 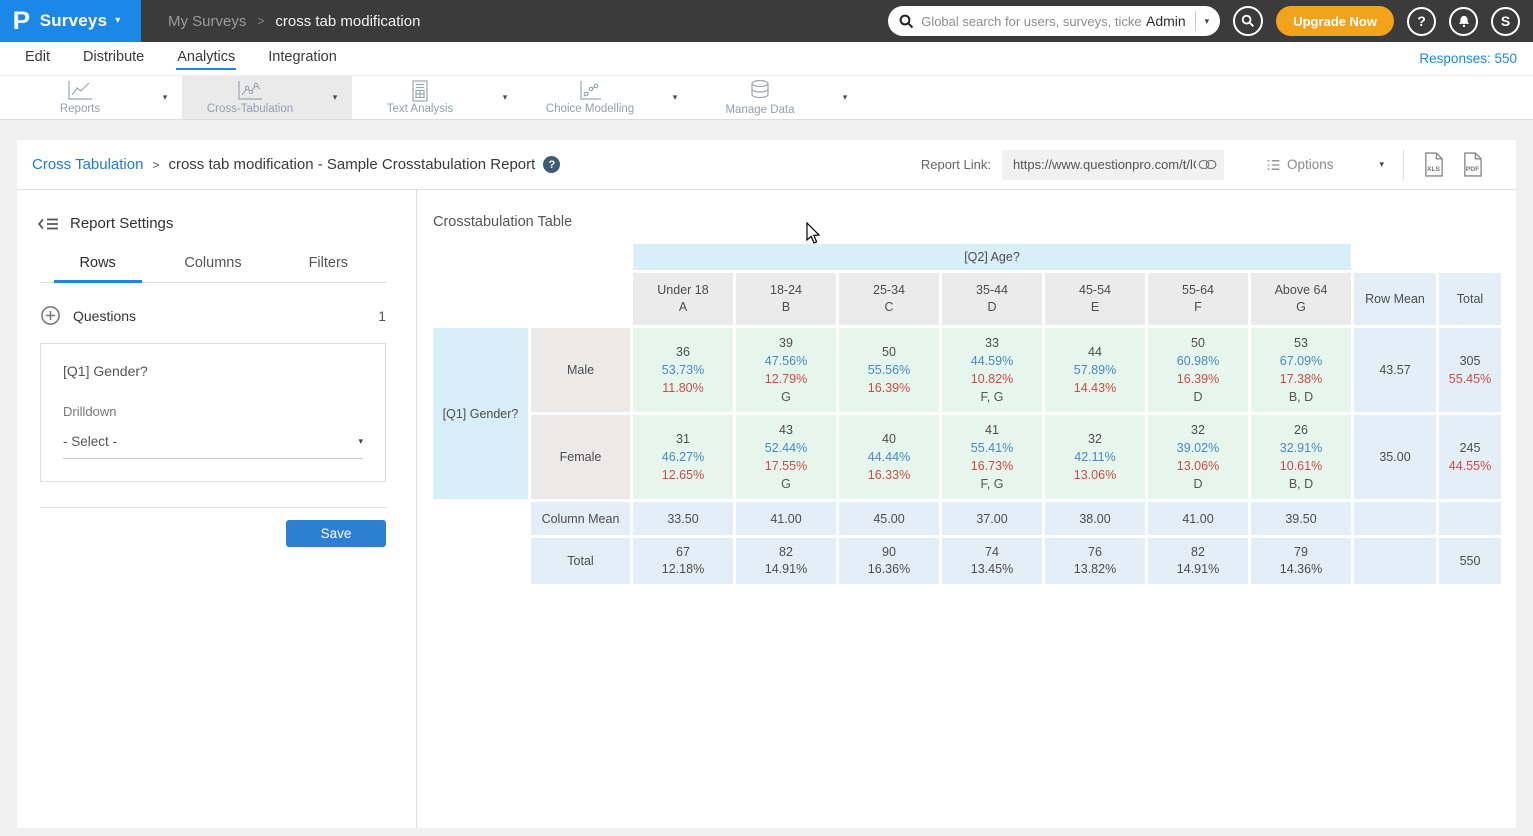 What do you see at coordinates (80, 90) in the screenshot?
I see `line-chart-icon` at bounding box center [80, 90].